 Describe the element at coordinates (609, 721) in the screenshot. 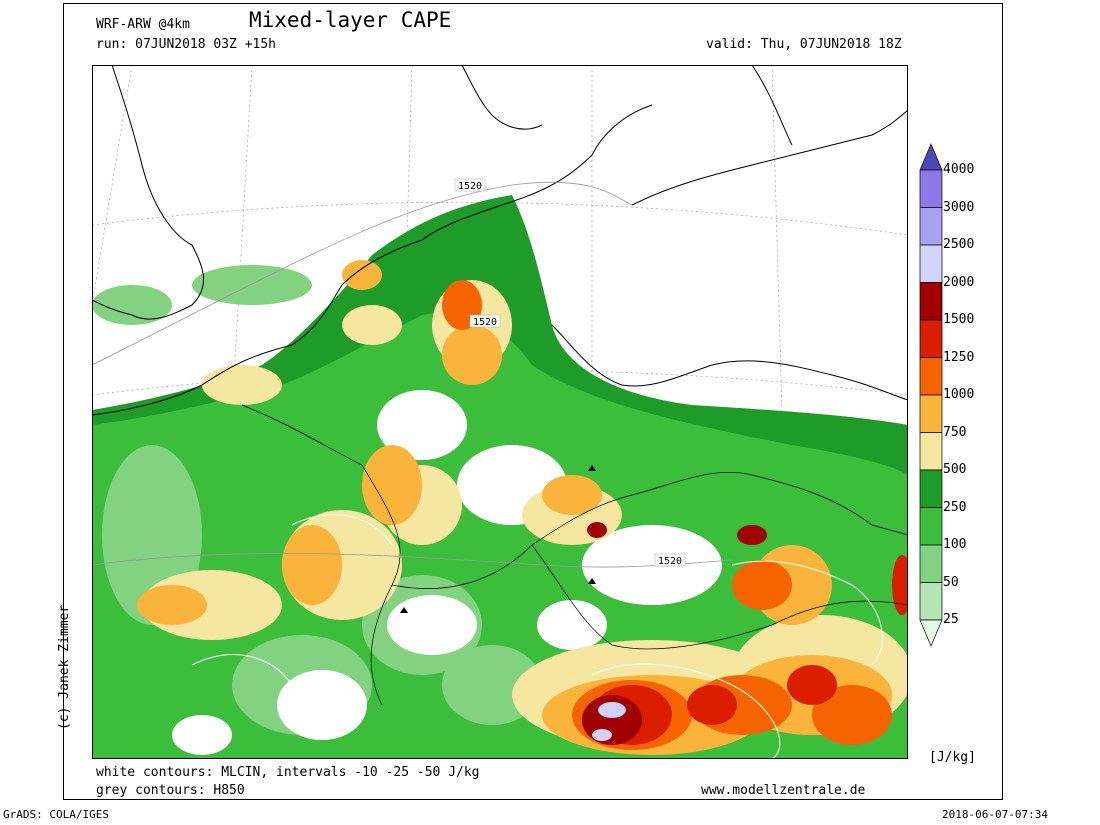

I see `cape-2000-patches` at that location.